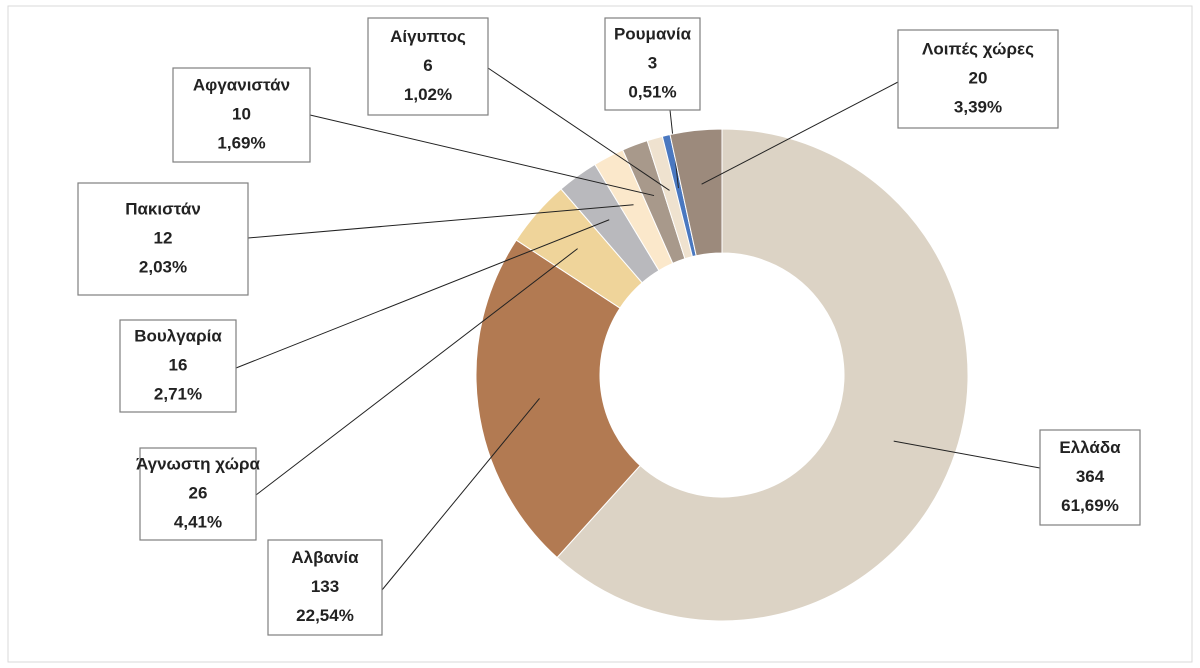 This screenshot has height=668, width=1200. I want to click on category-label: Αλβανία, so click(325, 557).